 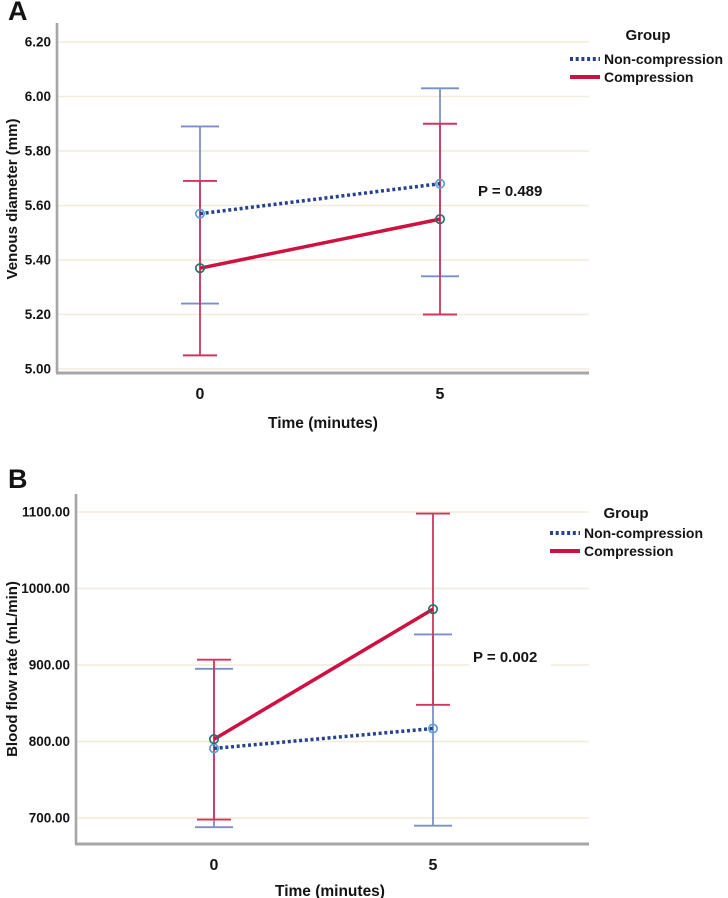 What do you see at coordinates (505, 657) in the screenshot?
I see `p-value-annotation: P = 0.002` at bounding box center [505, 657].